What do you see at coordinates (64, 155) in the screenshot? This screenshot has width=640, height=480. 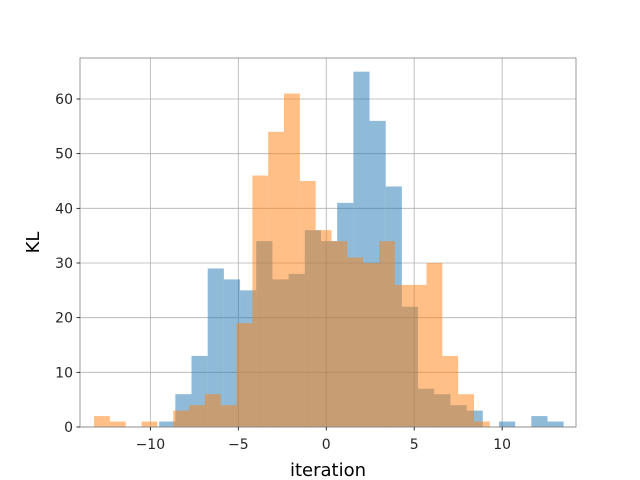 I see `y-tick-label: 50` at bounding box center [64, 155].